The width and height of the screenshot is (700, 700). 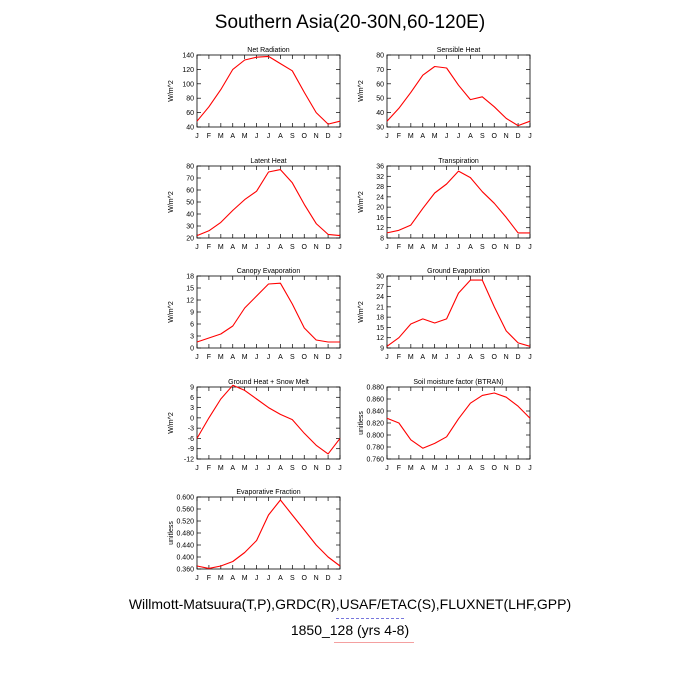 I want to click on y-tick-label: 0.480, so click(x=185, y=534).